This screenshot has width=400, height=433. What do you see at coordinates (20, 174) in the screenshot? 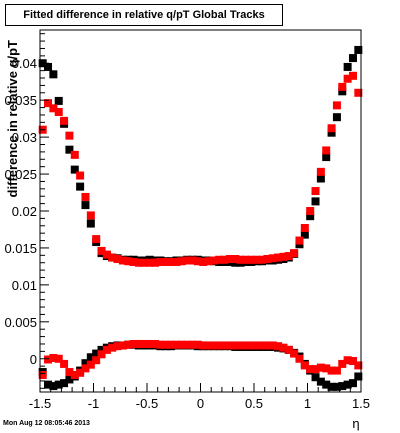
I see `y-tick-label: 0.025` at bounding box center [20, 174].